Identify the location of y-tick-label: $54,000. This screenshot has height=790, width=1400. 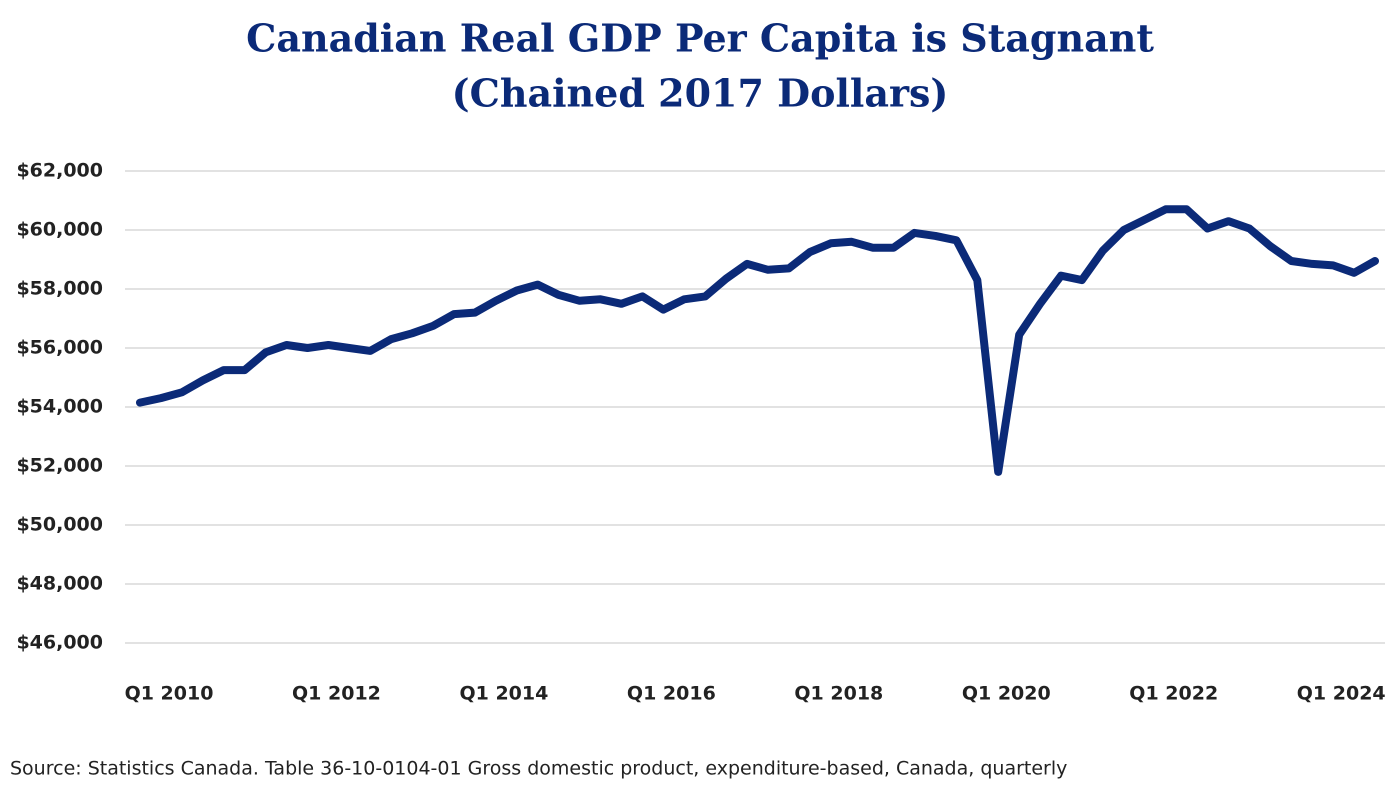
(59, 407).